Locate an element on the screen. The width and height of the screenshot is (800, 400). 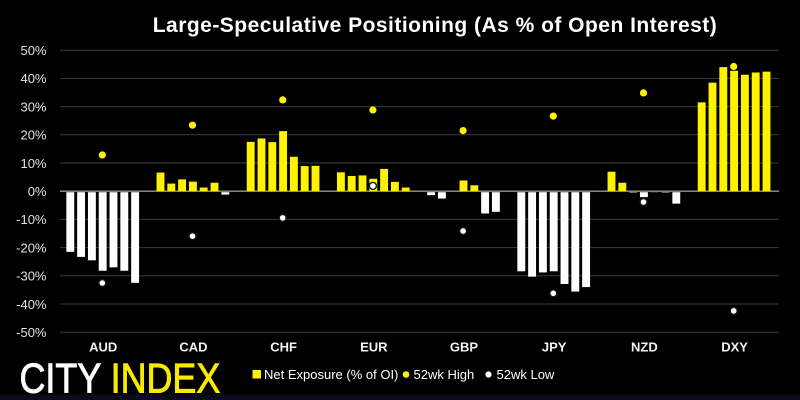
svg-text: 52wk High is located at coordinates (444, 374).